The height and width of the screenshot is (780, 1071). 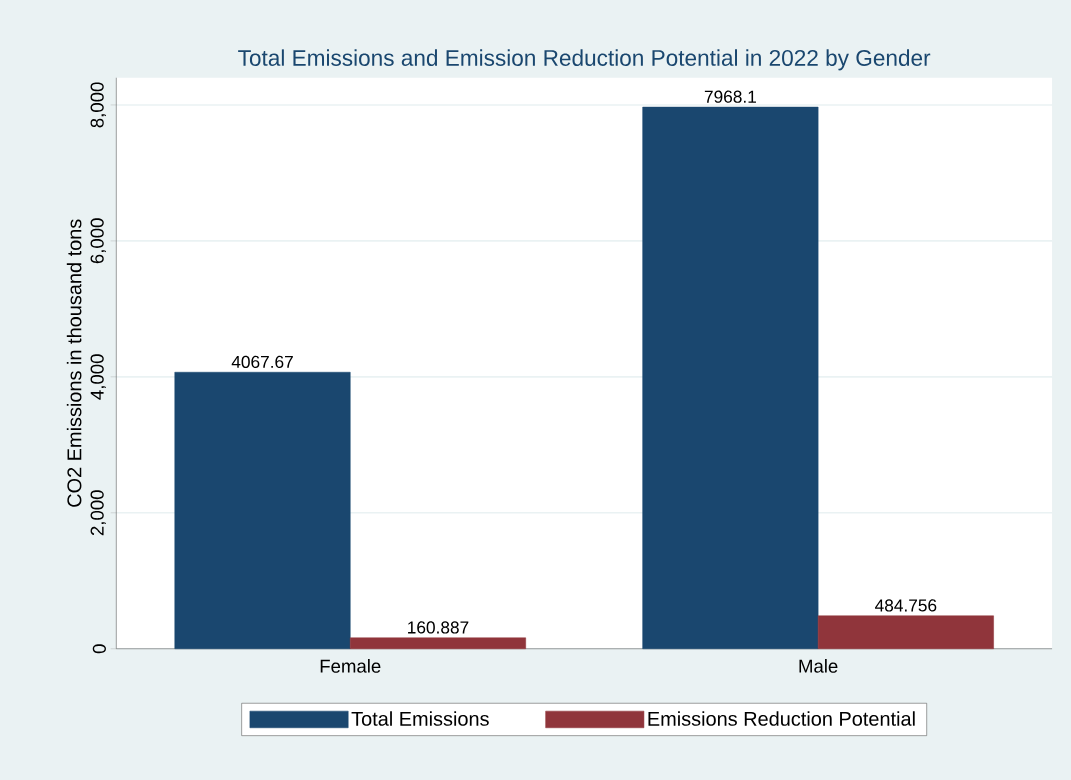 I want to click on data-label: 4067.67, so click(x=262, y=361).